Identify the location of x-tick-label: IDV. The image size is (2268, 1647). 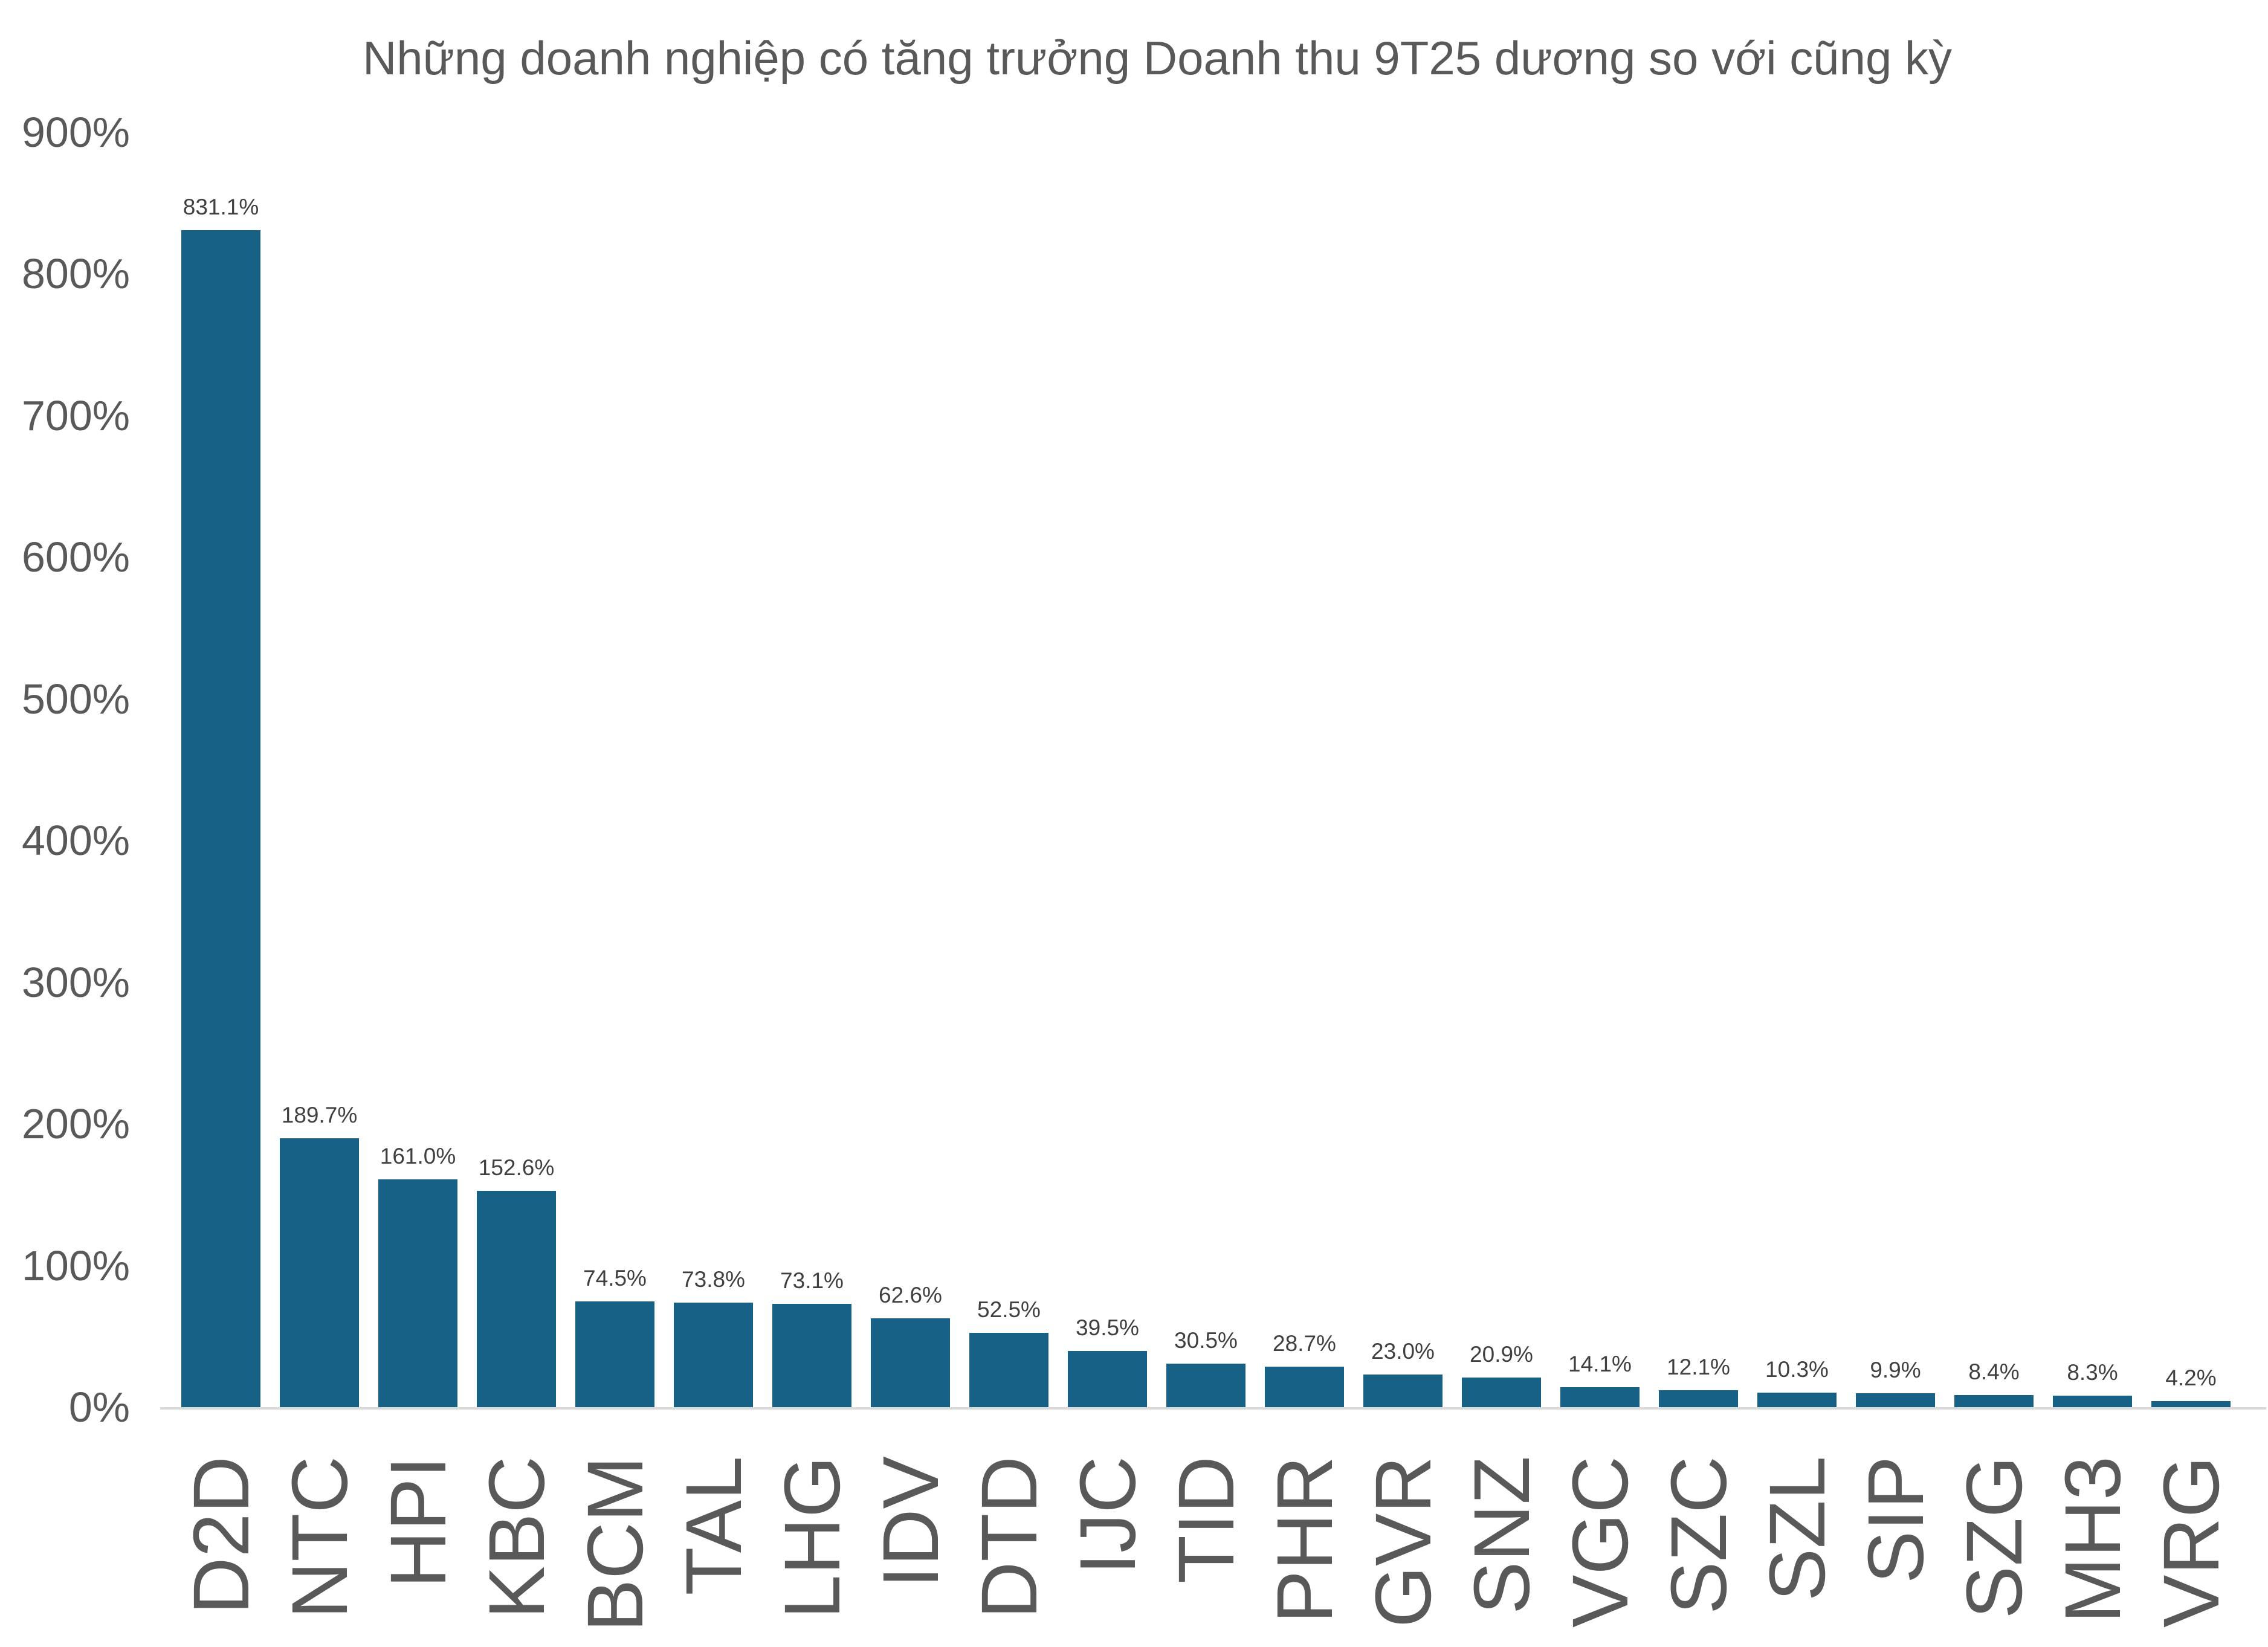
(910, 1522).